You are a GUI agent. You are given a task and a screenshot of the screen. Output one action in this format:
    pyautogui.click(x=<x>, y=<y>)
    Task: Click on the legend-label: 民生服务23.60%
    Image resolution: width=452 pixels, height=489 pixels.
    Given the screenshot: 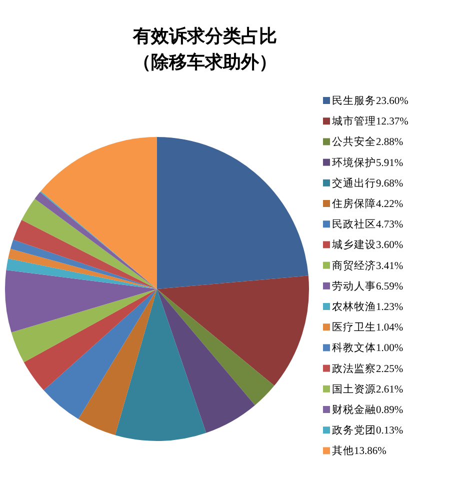 What is the action you would take?
    pyautogui.click(x=370, y=100)
    